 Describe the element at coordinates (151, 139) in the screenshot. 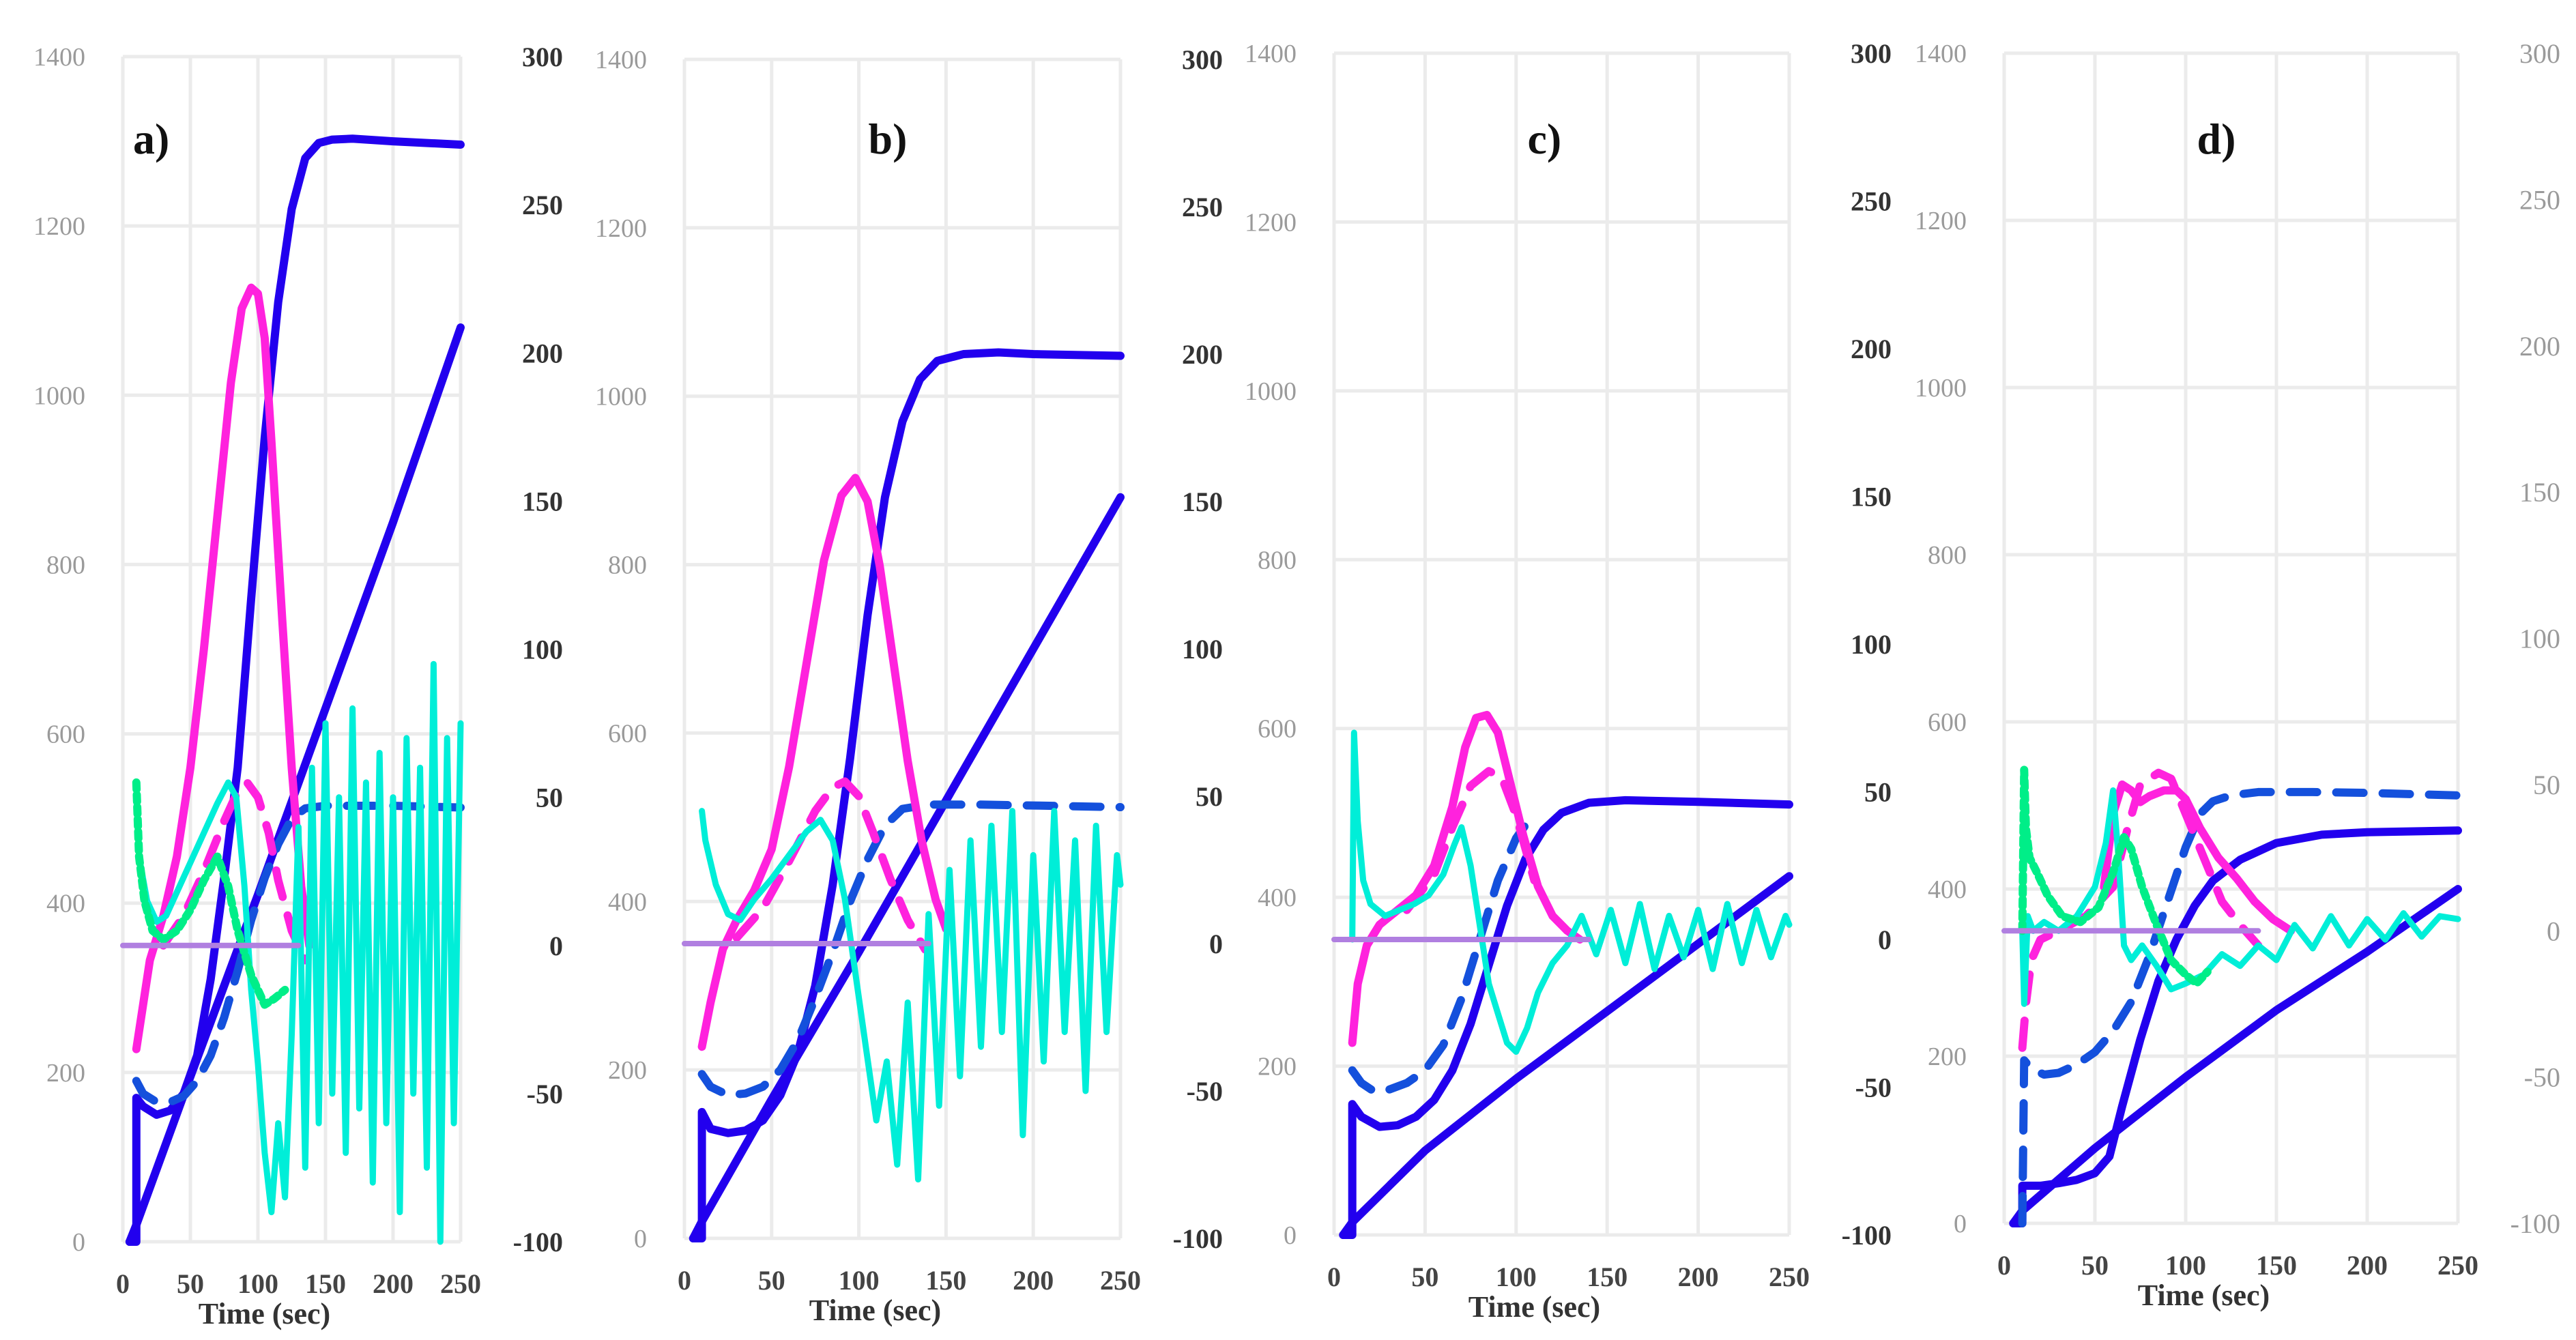

I see `panel-label: a)` at that location.